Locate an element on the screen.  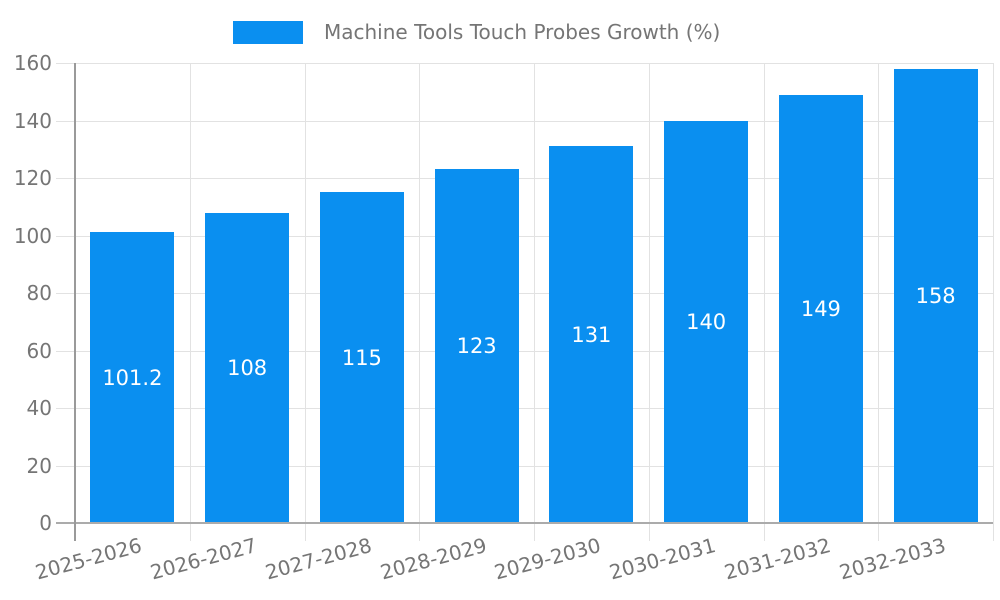
bar: 158 is located at coordinates (935, 295).